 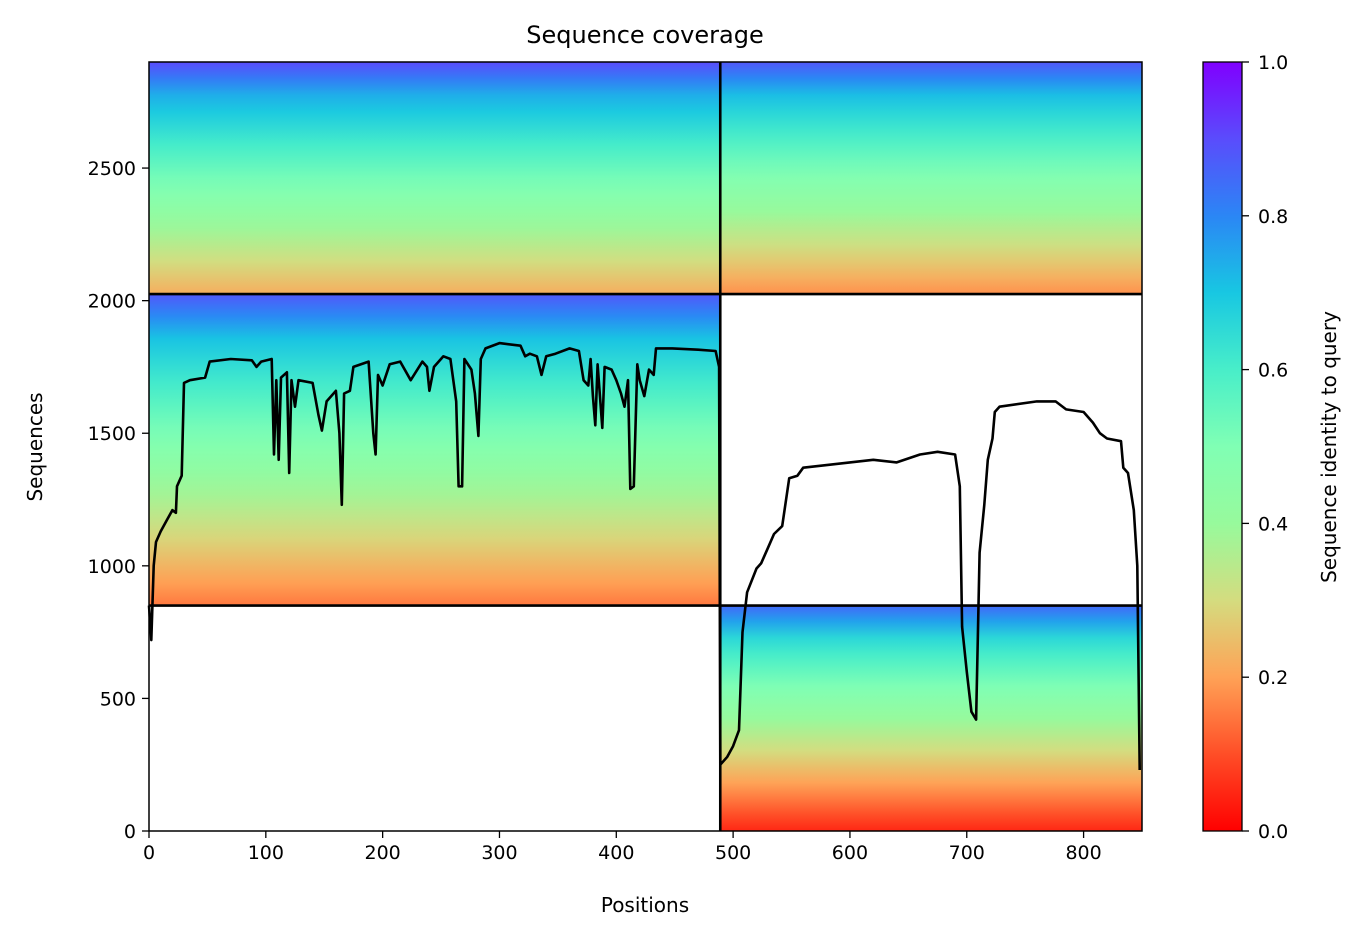 What do you see at coordinates (1273, 217) in the screenshot?
I see `colorbar-tick-label: 0.8` at bounding box center [1273, 217].